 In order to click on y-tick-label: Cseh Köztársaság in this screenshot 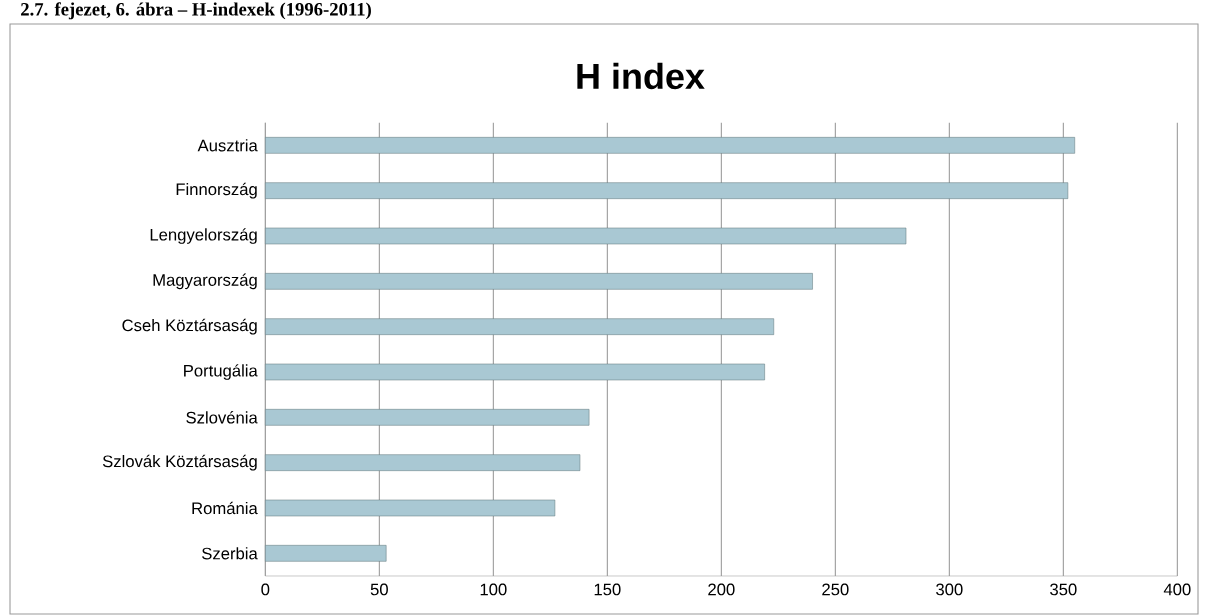, I will do `click(189, 326)`.